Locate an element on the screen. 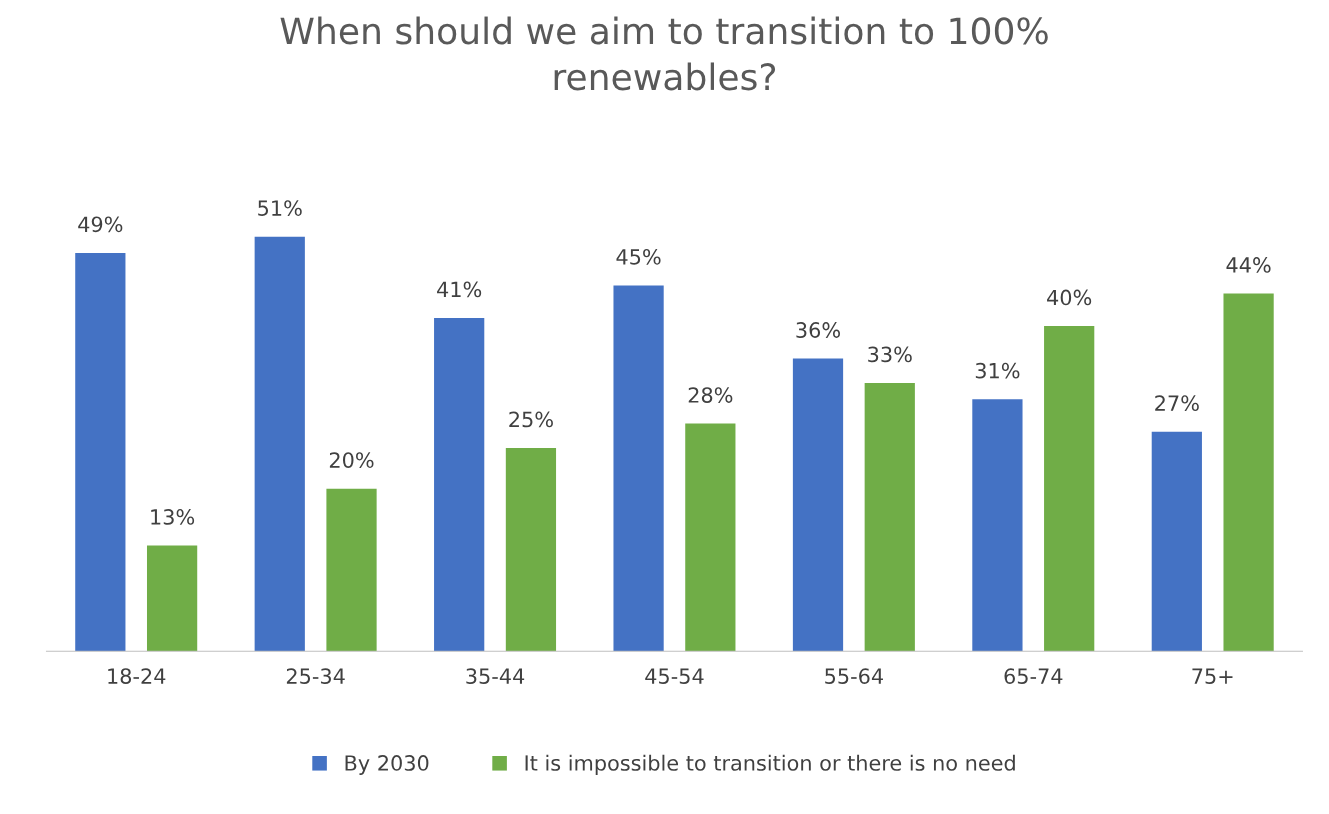  data-label: 40% is located at coordinates (1069, 297).